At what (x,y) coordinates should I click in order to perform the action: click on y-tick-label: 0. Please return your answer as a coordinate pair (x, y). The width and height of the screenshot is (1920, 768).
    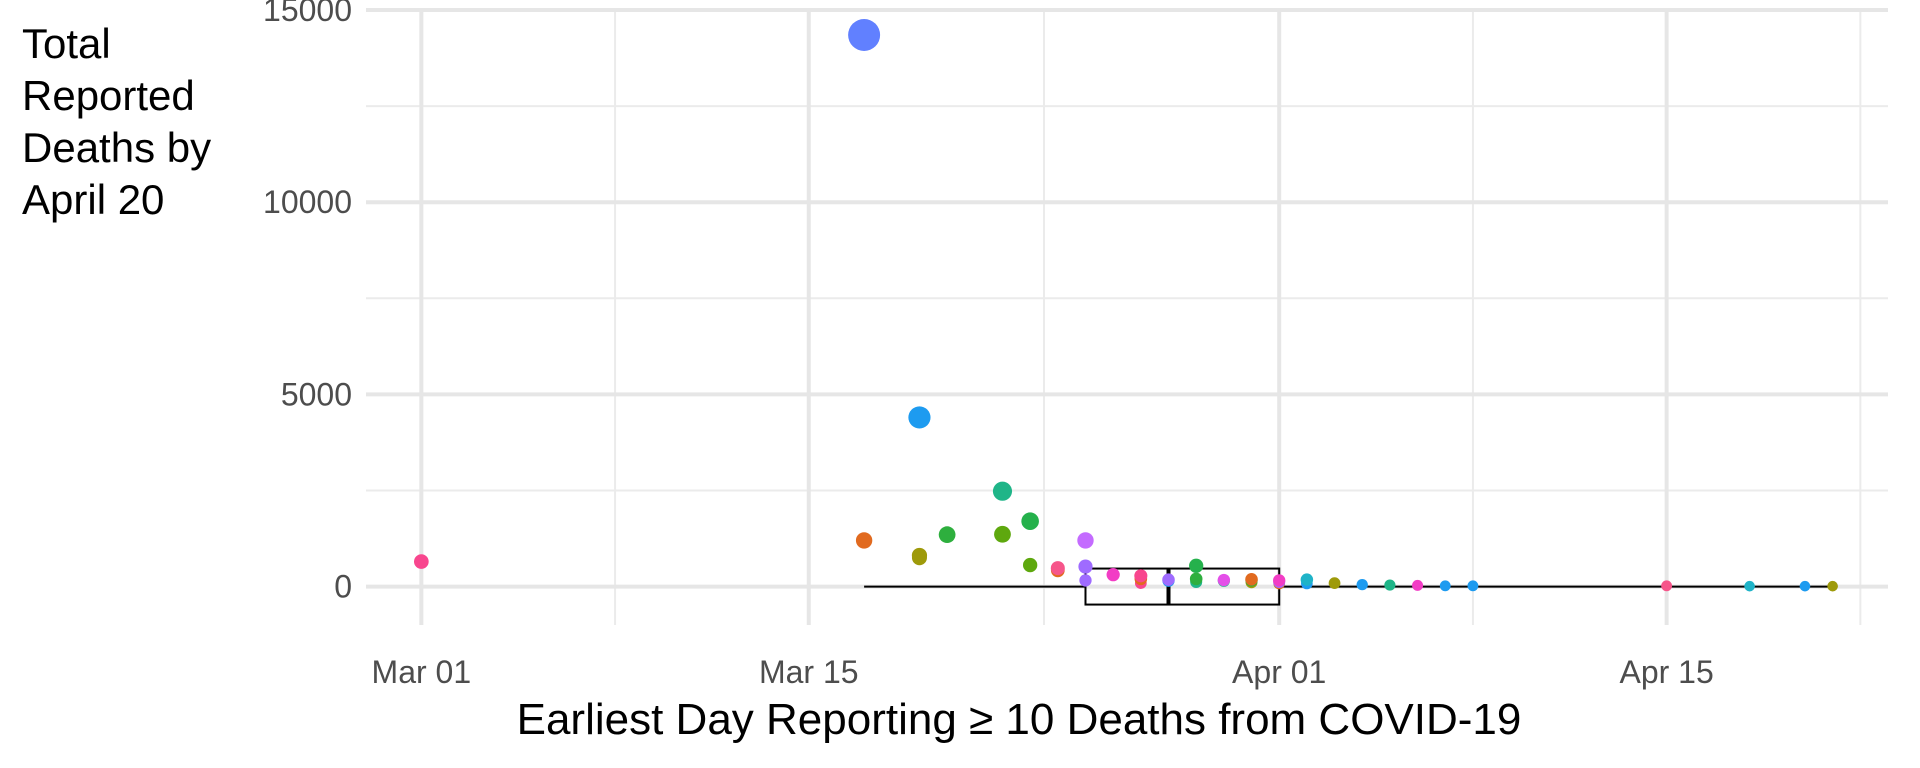
    Looking at the image, I should click on (343, 587).